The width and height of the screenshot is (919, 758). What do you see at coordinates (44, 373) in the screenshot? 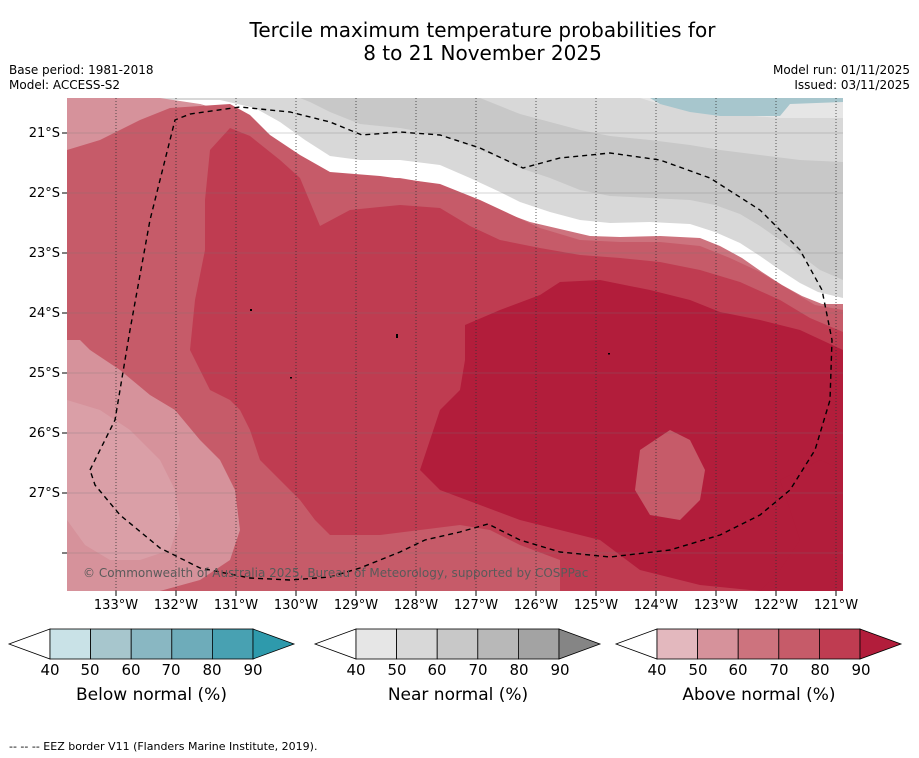
I see `lat-label: 25°S` at bounding box center [44, 373].